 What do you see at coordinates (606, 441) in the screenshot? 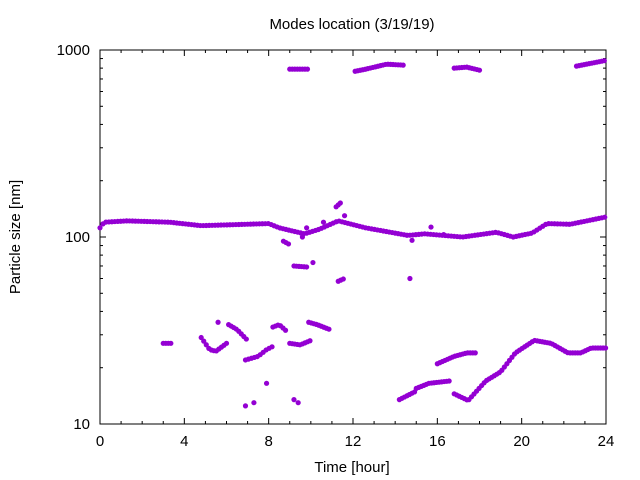
I see `x-tick-label: 24` at bounding box center [606, 441].